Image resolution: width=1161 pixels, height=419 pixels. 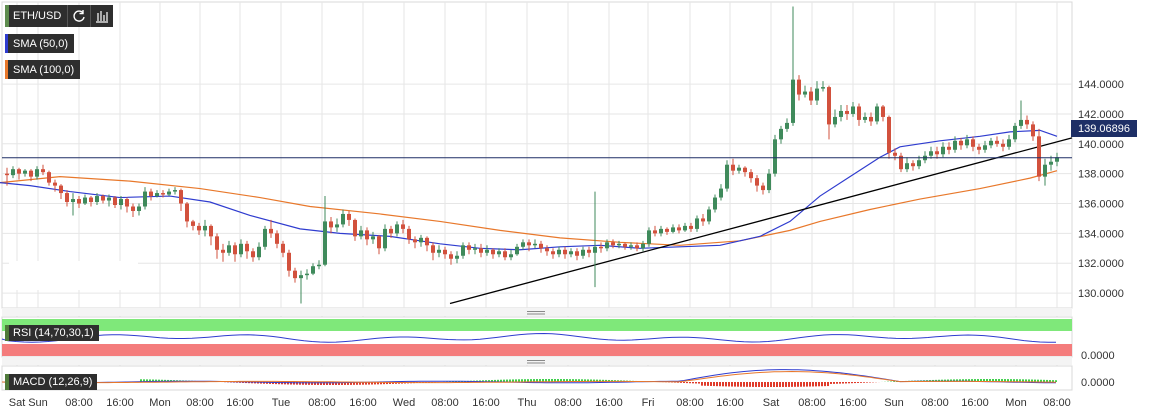 What do you see at coordinates (404, 403) in the screenshot?
I see `x-tick-label: Wed` at bounding box center [404, 403].